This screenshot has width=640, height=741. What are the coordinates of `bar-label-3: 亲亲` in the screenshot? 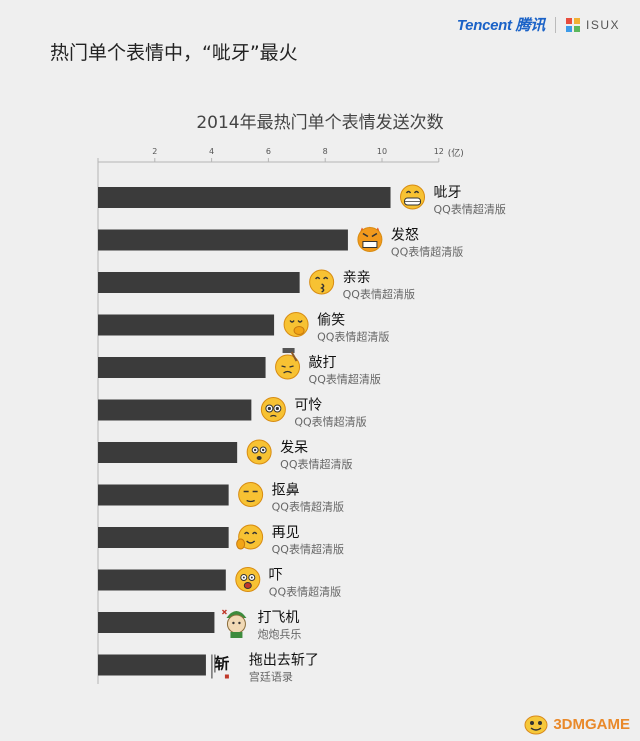 It's located at (357, 278).